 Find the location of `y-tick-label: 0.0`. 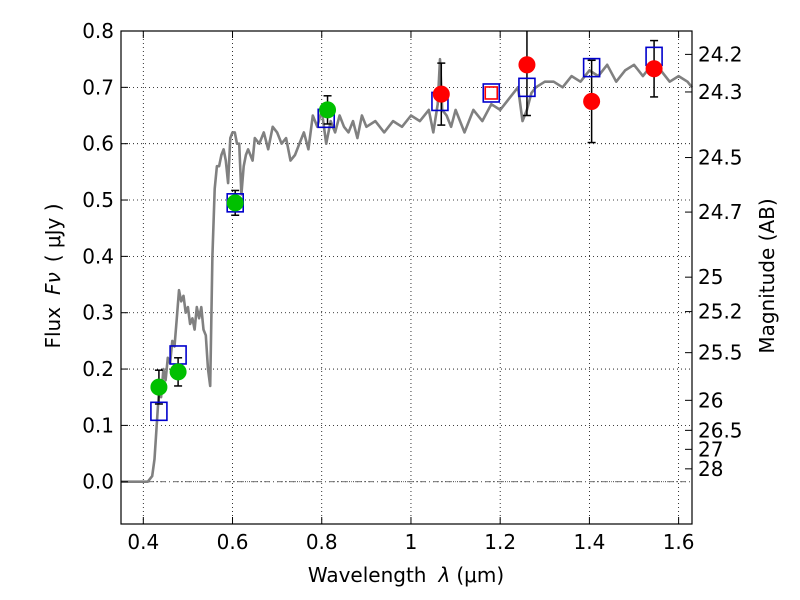

y-tick-label: 0.0 is located at coordinates (98, 482).